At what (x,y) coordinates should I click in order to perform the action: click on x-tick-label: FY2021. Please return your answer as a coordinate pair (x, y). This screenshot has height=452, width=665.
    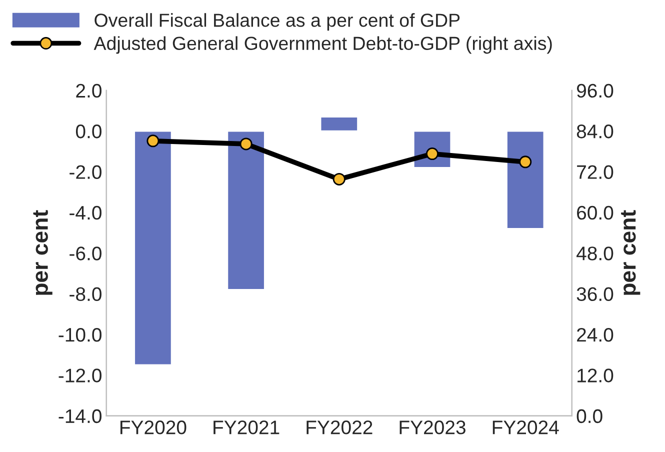
    Looking at the image, I should click on (247, 427).